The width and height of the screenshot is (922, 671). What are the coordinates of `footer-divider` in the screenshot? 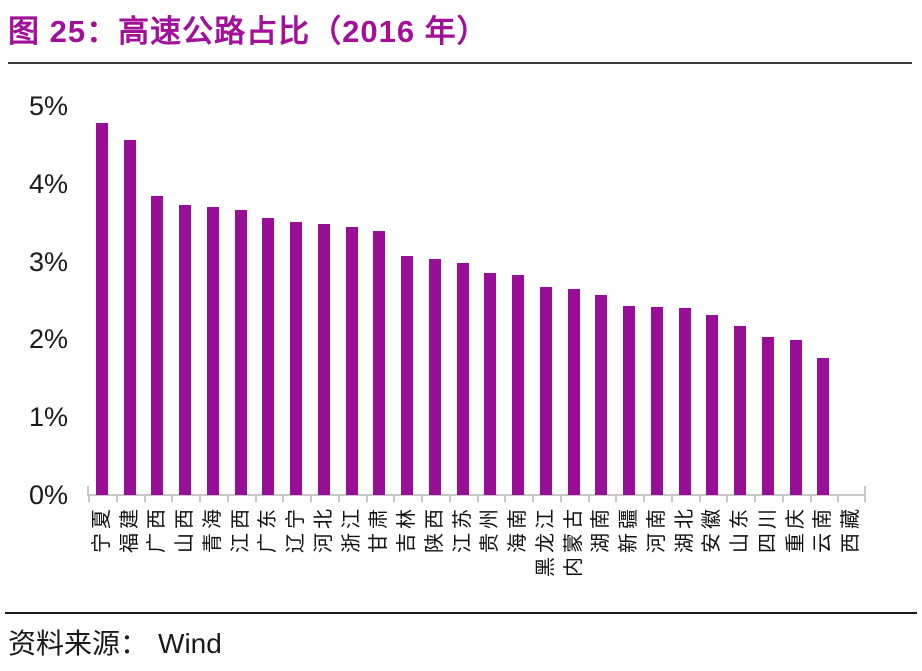 It's located at (461, 613).